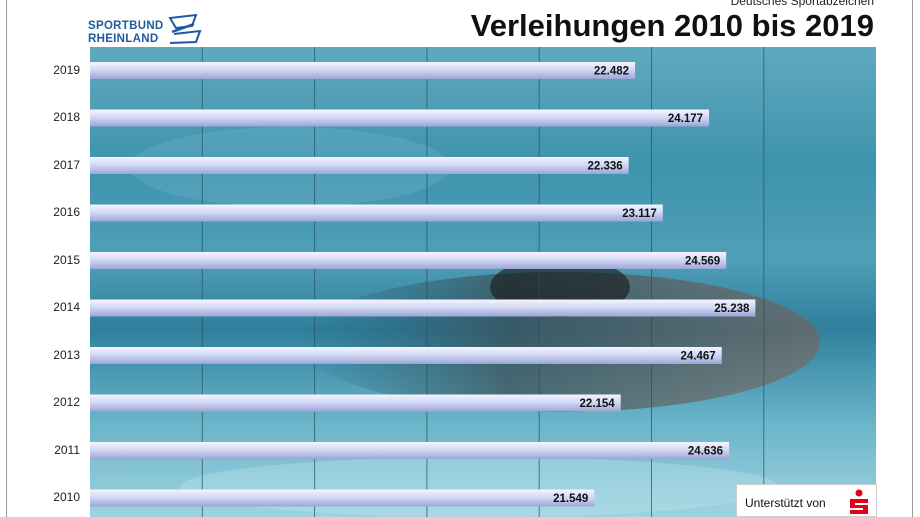  What do you see at coordinates (410, 450) in the screenshot?
I see `bar-2011` at bounding box center [410, 450].